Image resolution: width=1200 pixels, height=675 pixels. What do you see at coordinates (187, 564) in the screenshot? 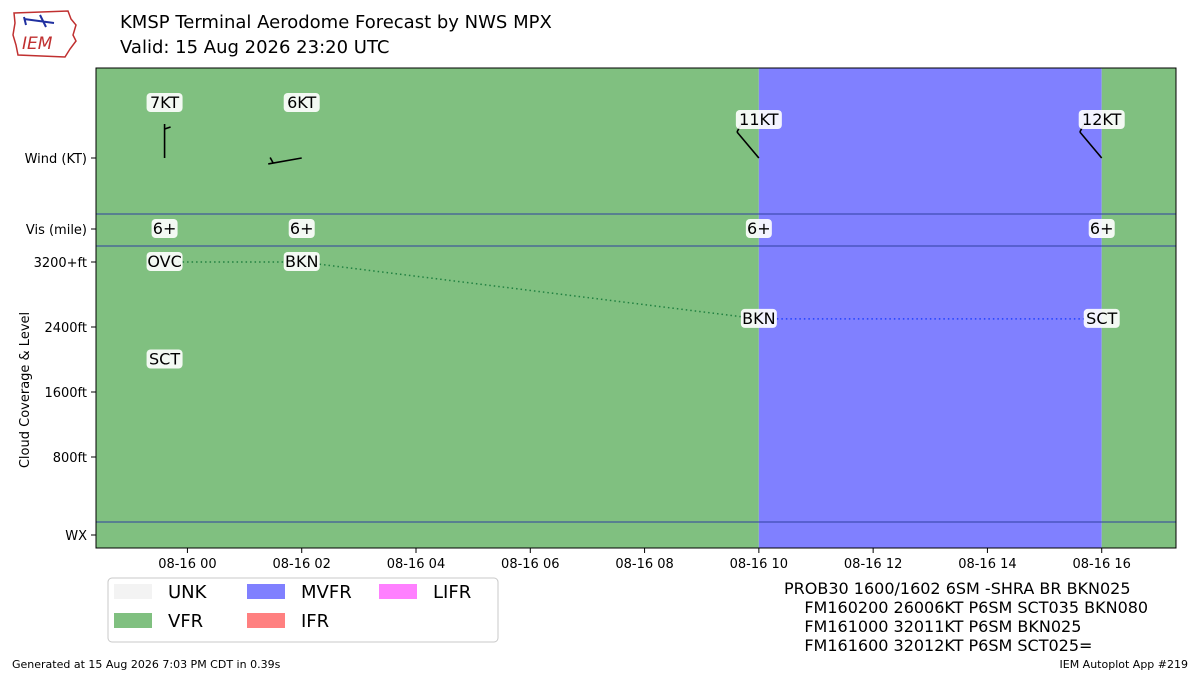
I see `x-tick-label: 08-16 00` at bounding box center [187, 564].